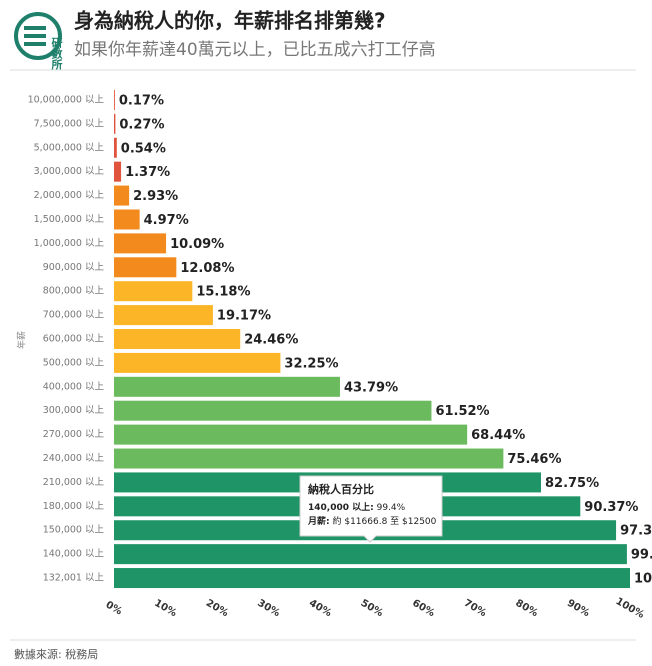  I want to click on tooltip-value: 約 $11666.8 至 $12500, so click(384, 521).